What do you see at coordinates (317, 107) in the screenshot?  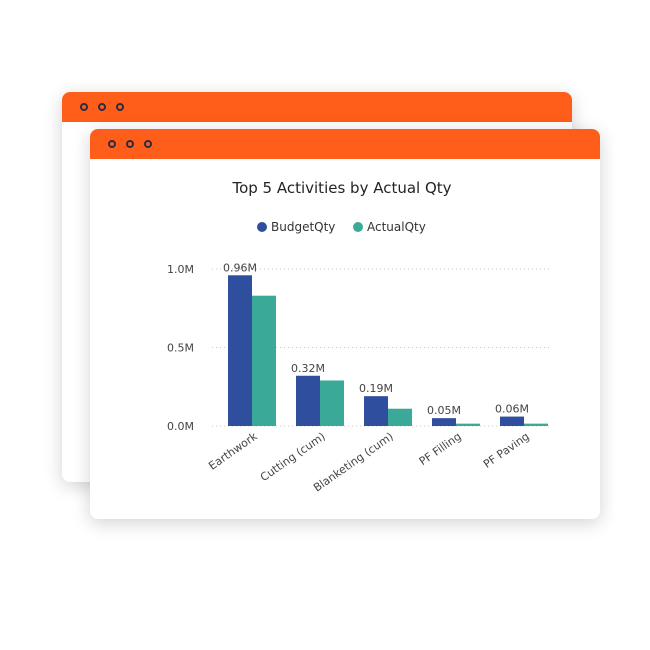 I see `back-window-titlebar` at bounding box center [317, 107].